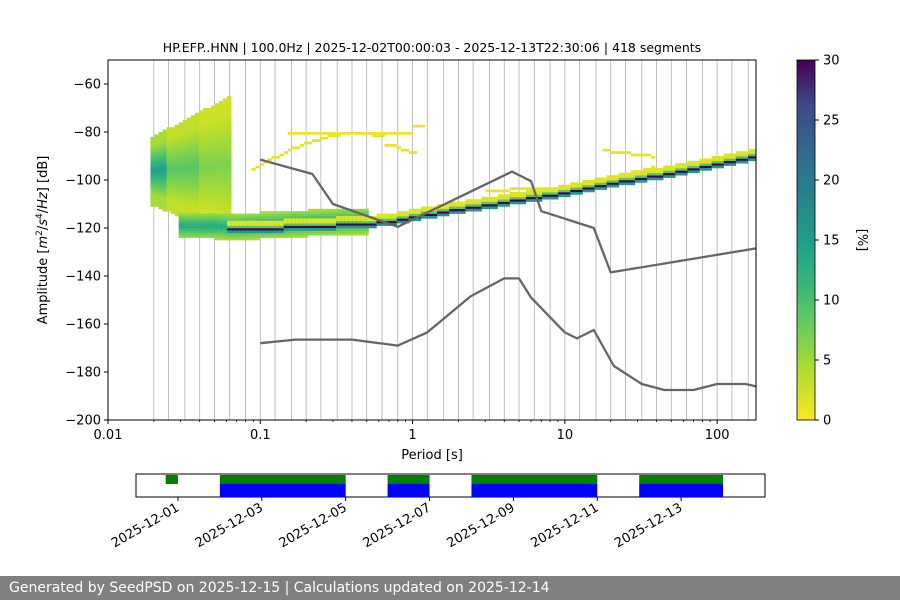  Describe the element at coordinates (432, 455) in the screenshot. I see `x-axis-label: Period [s]` at that location.